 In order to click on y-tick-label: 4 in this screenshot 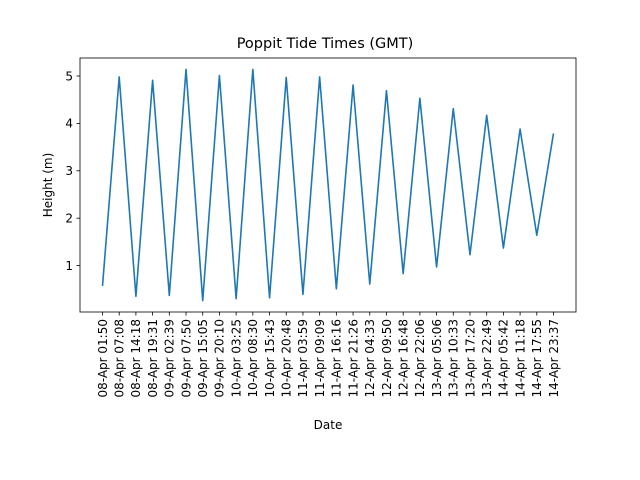, I will do `click(69, 124)`.